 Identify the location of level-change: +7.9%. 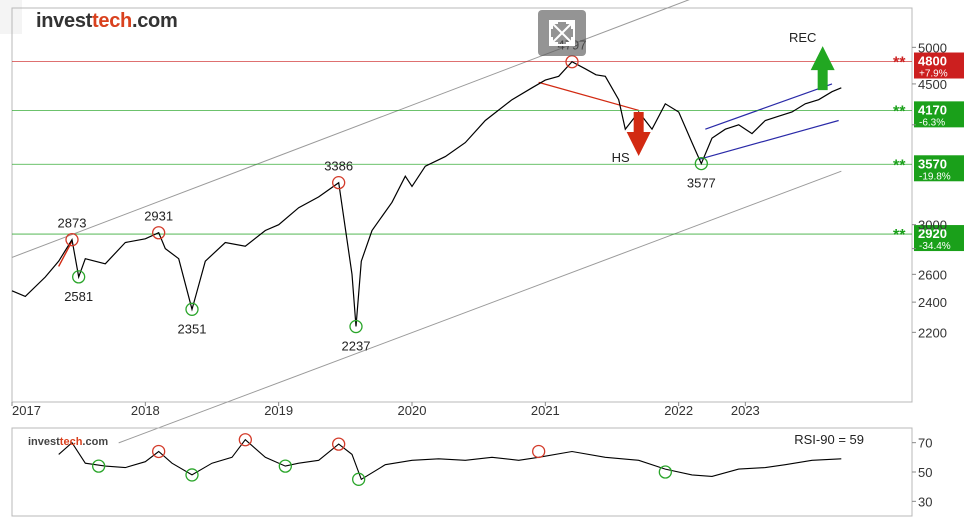
(933, 74).